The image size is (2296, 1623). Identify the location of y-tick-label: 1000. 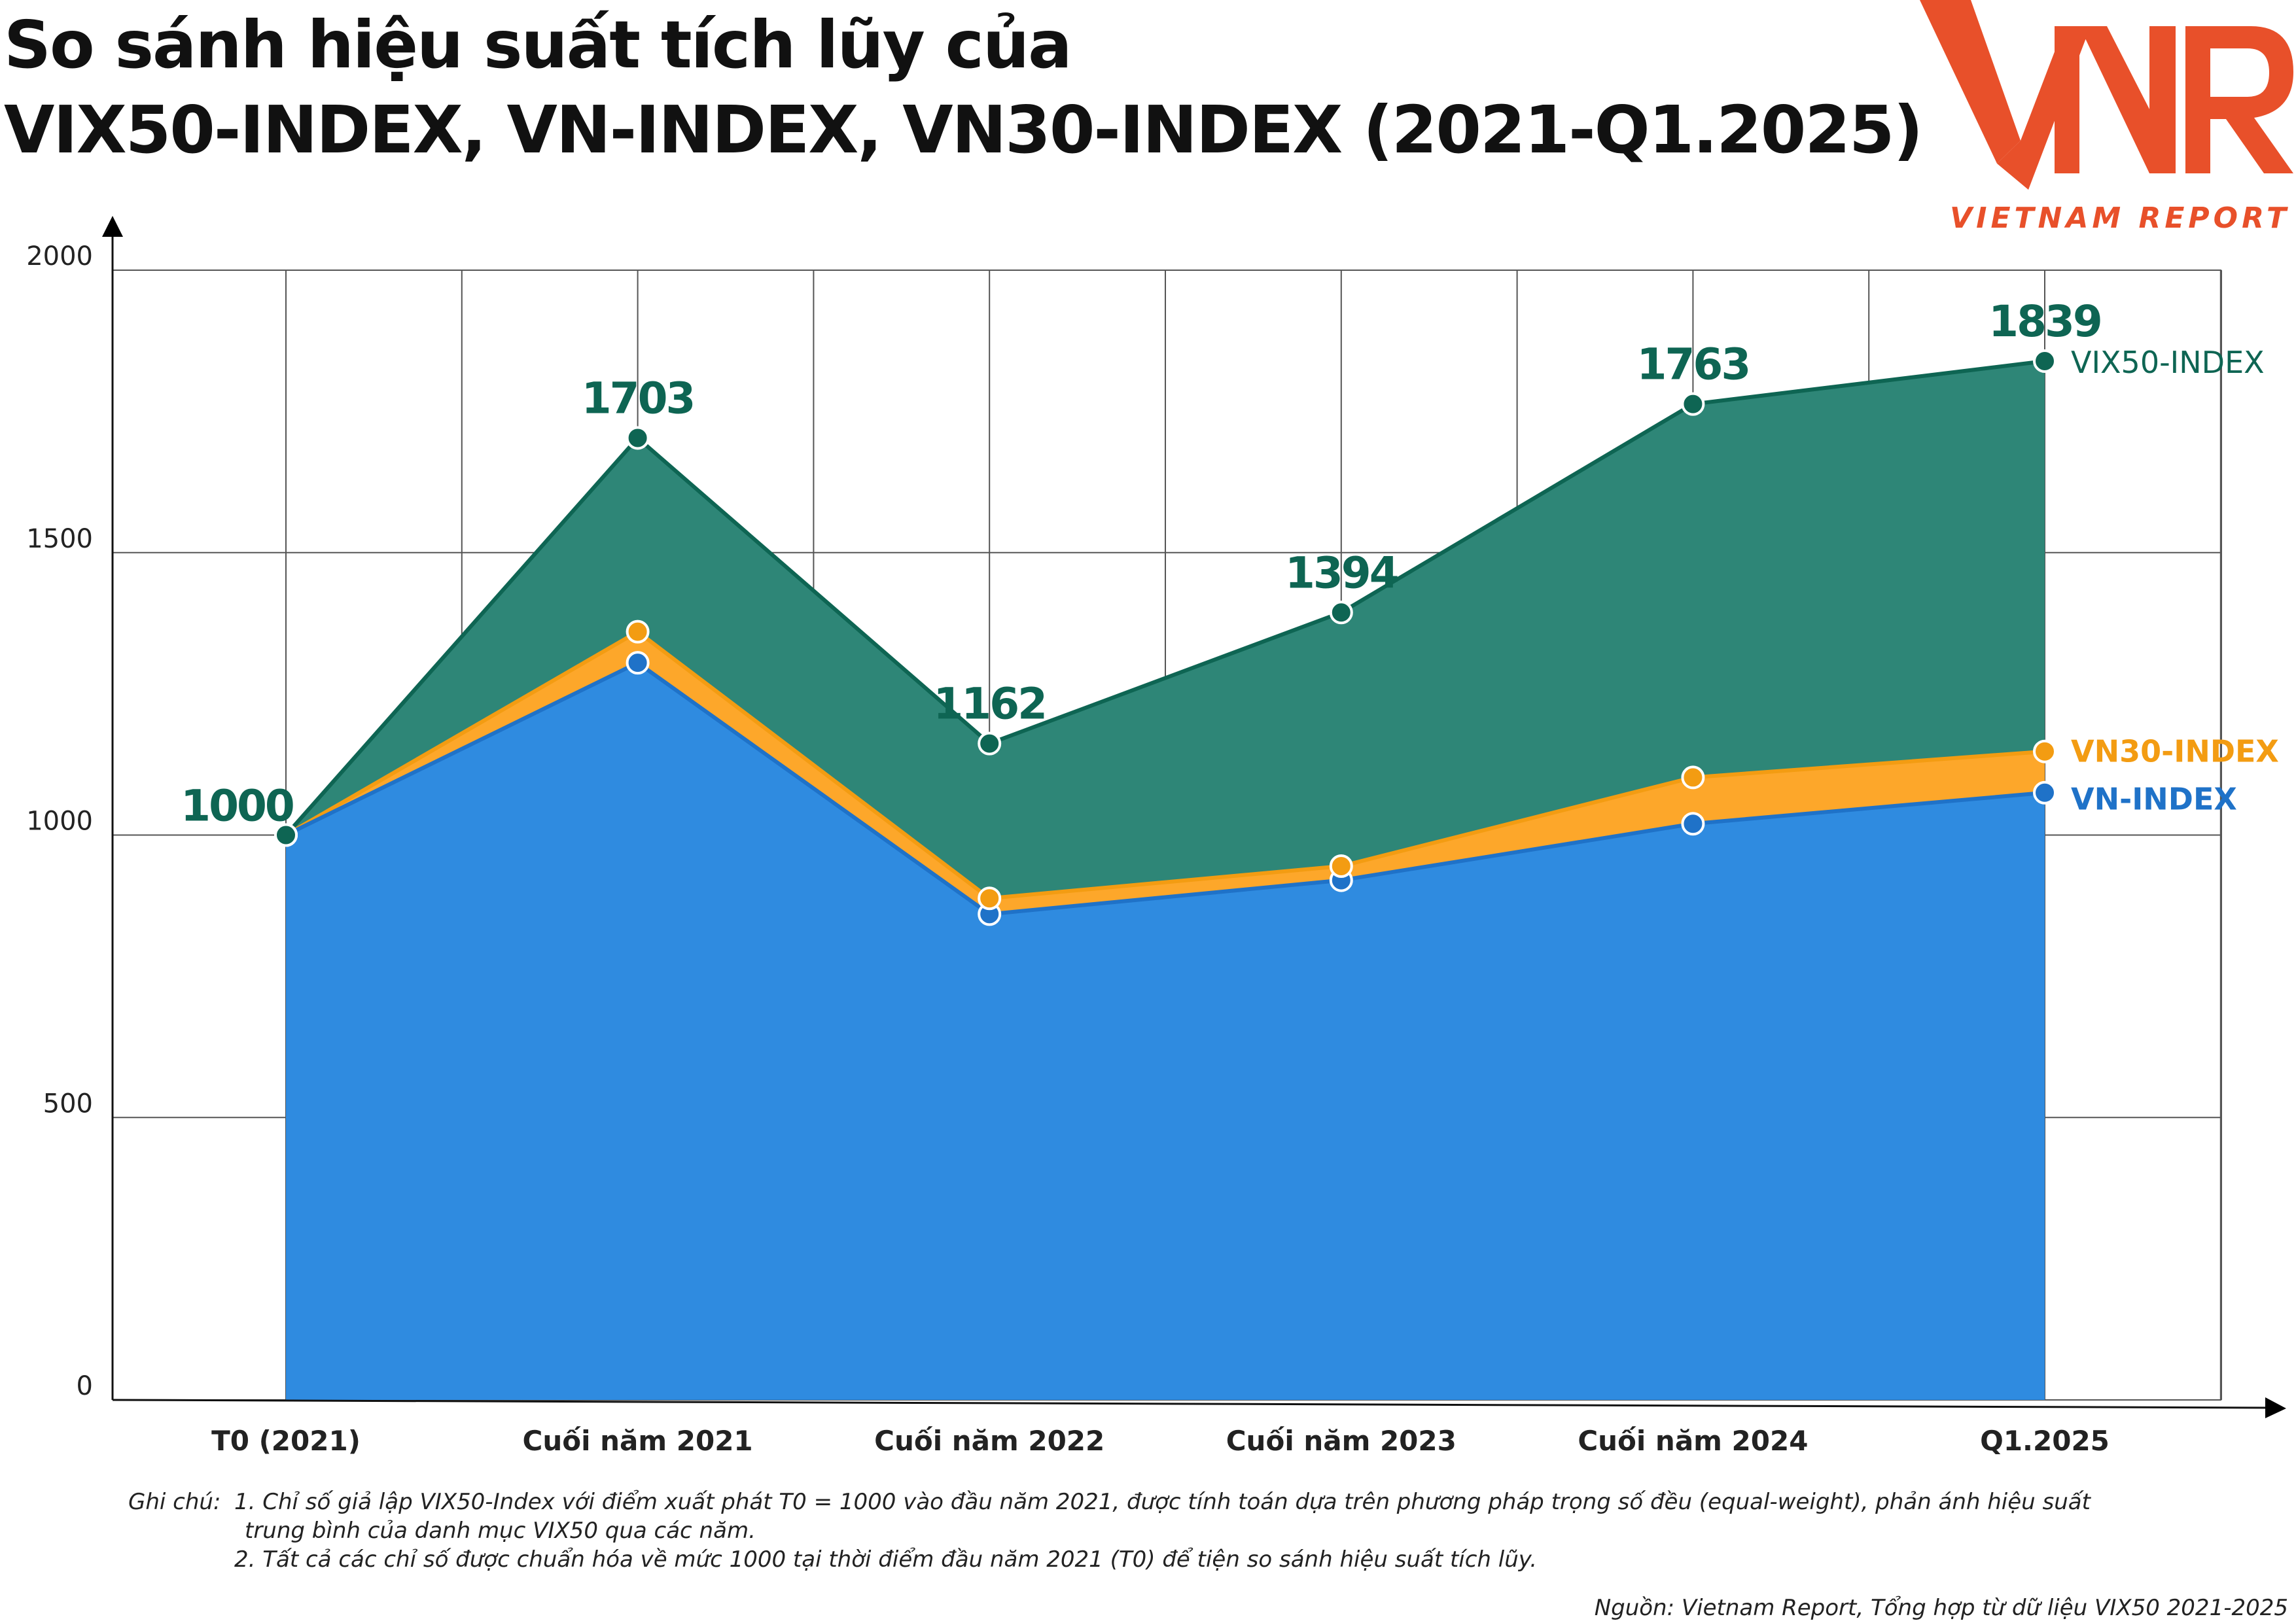
(59, 822).